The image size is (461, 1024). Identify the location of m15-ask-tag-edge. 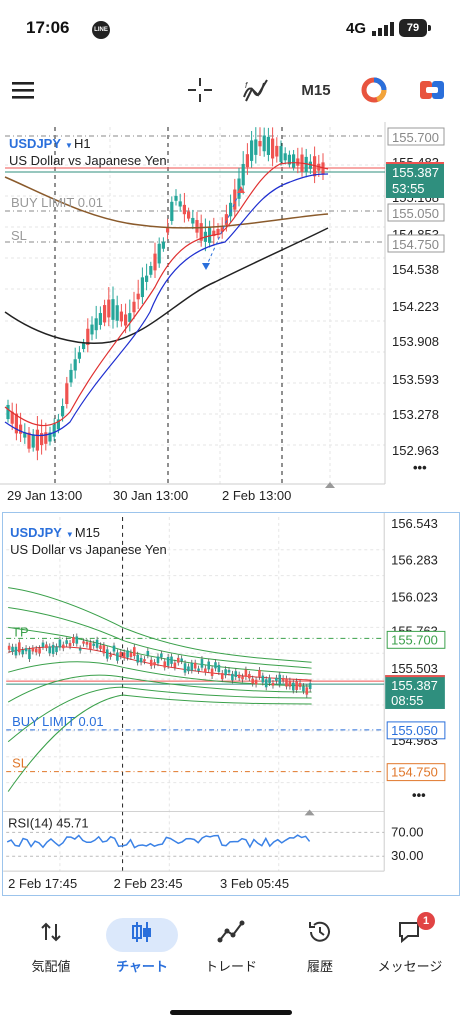
(415, 676).